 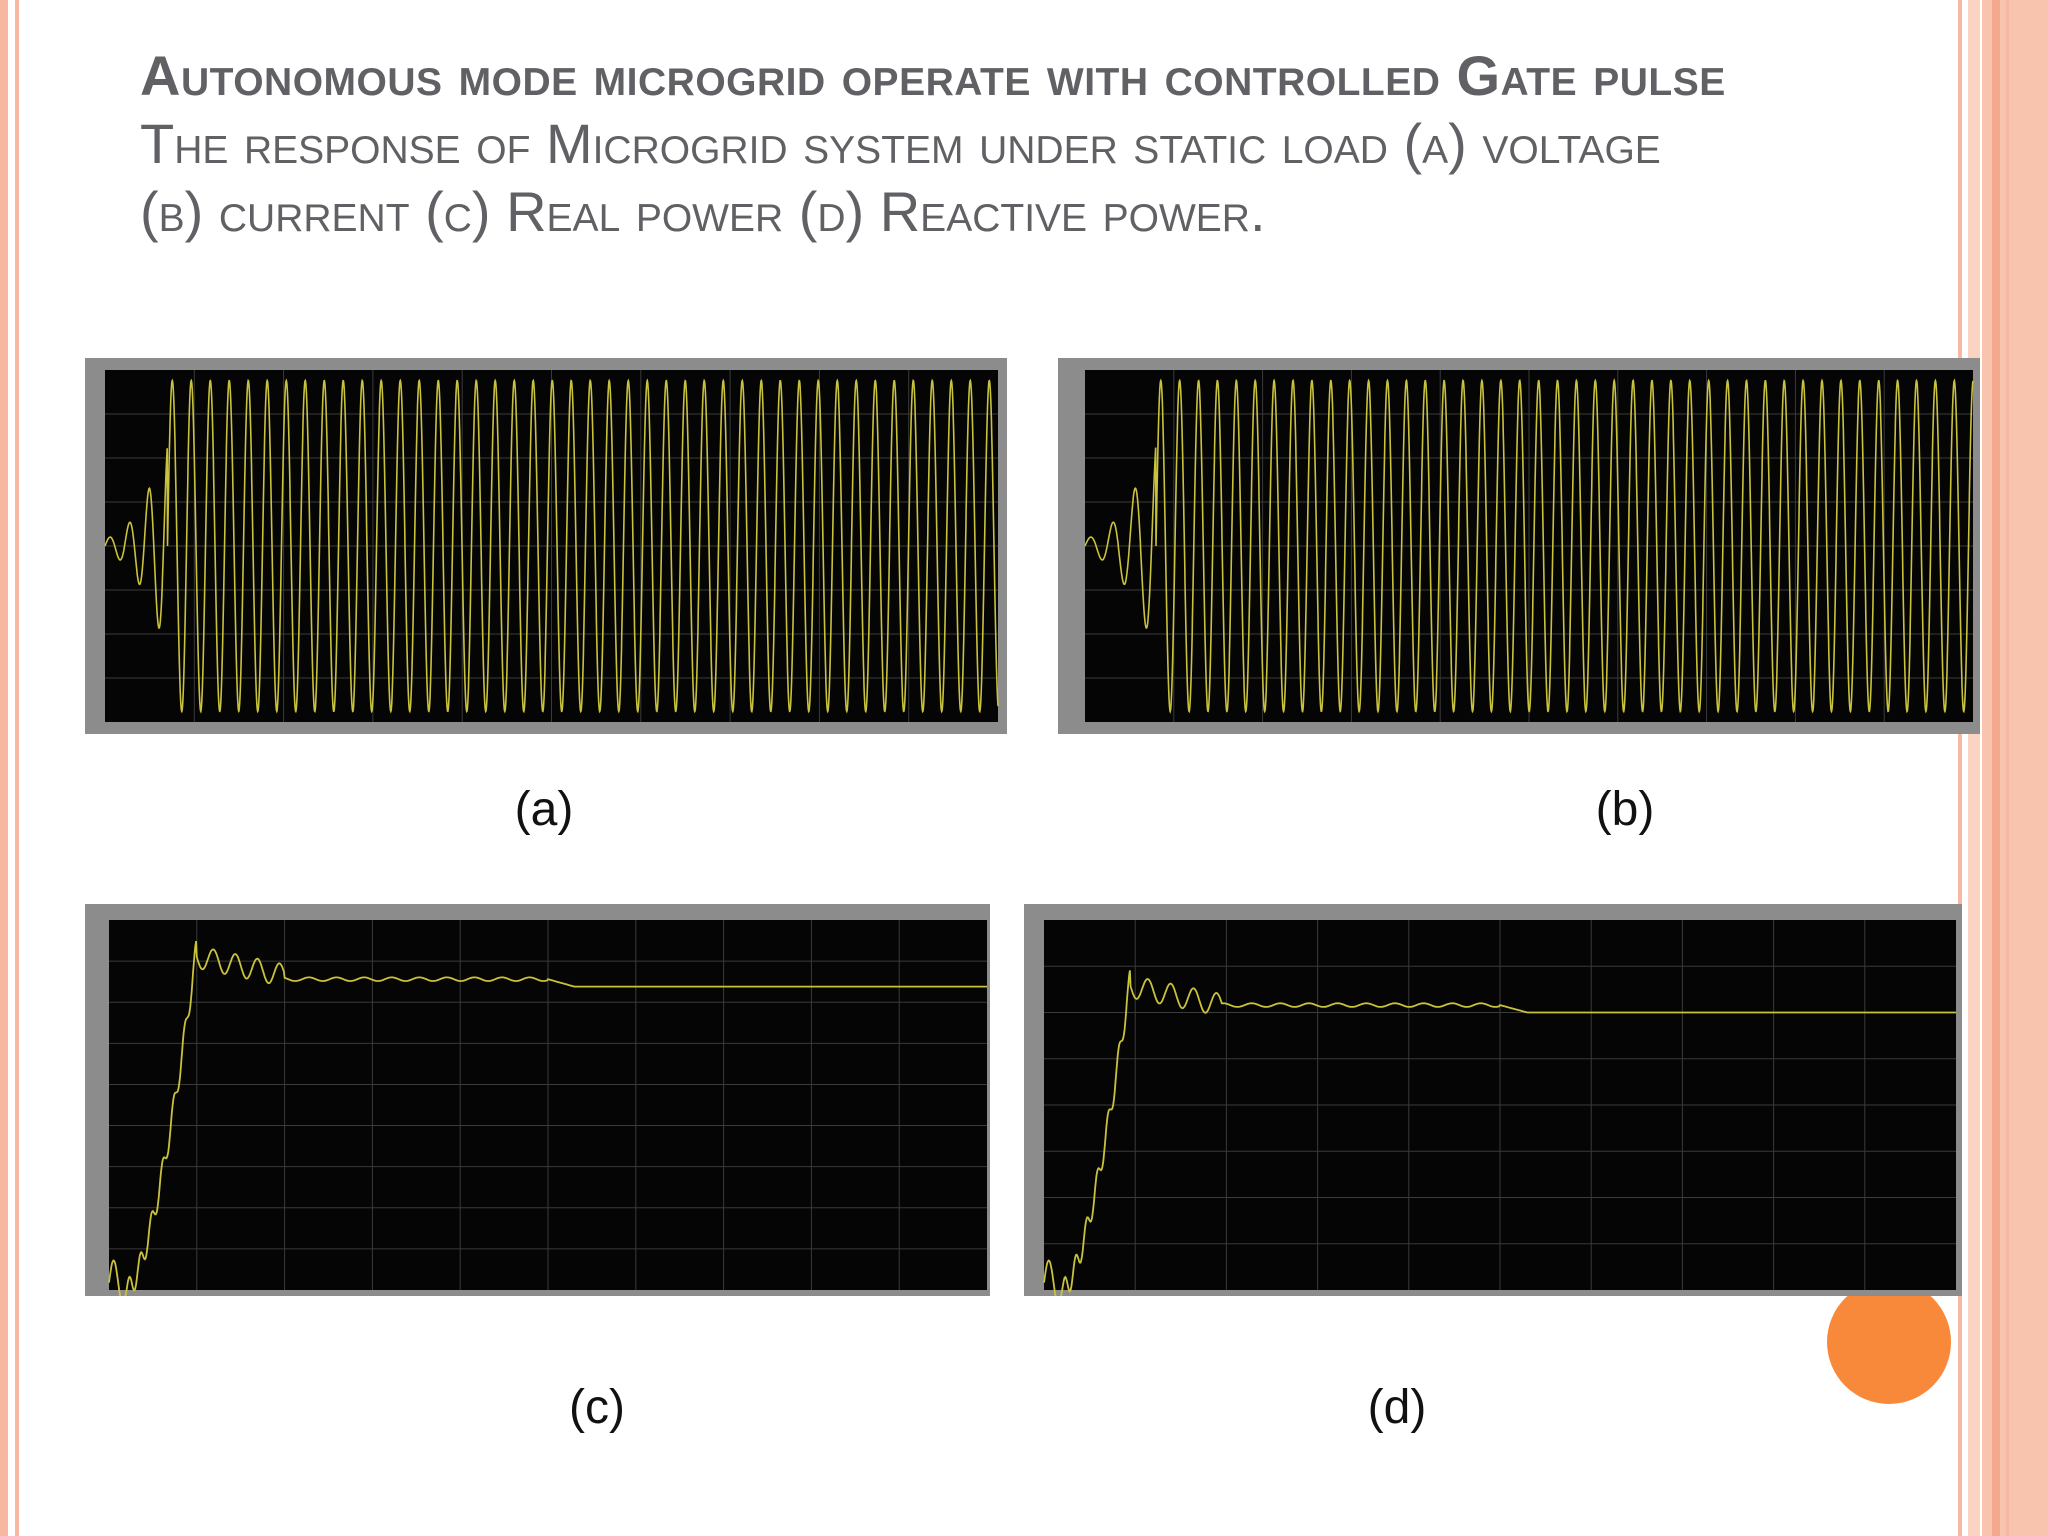 I want to click on caption-c: (c), so click(x=597, y=1407).